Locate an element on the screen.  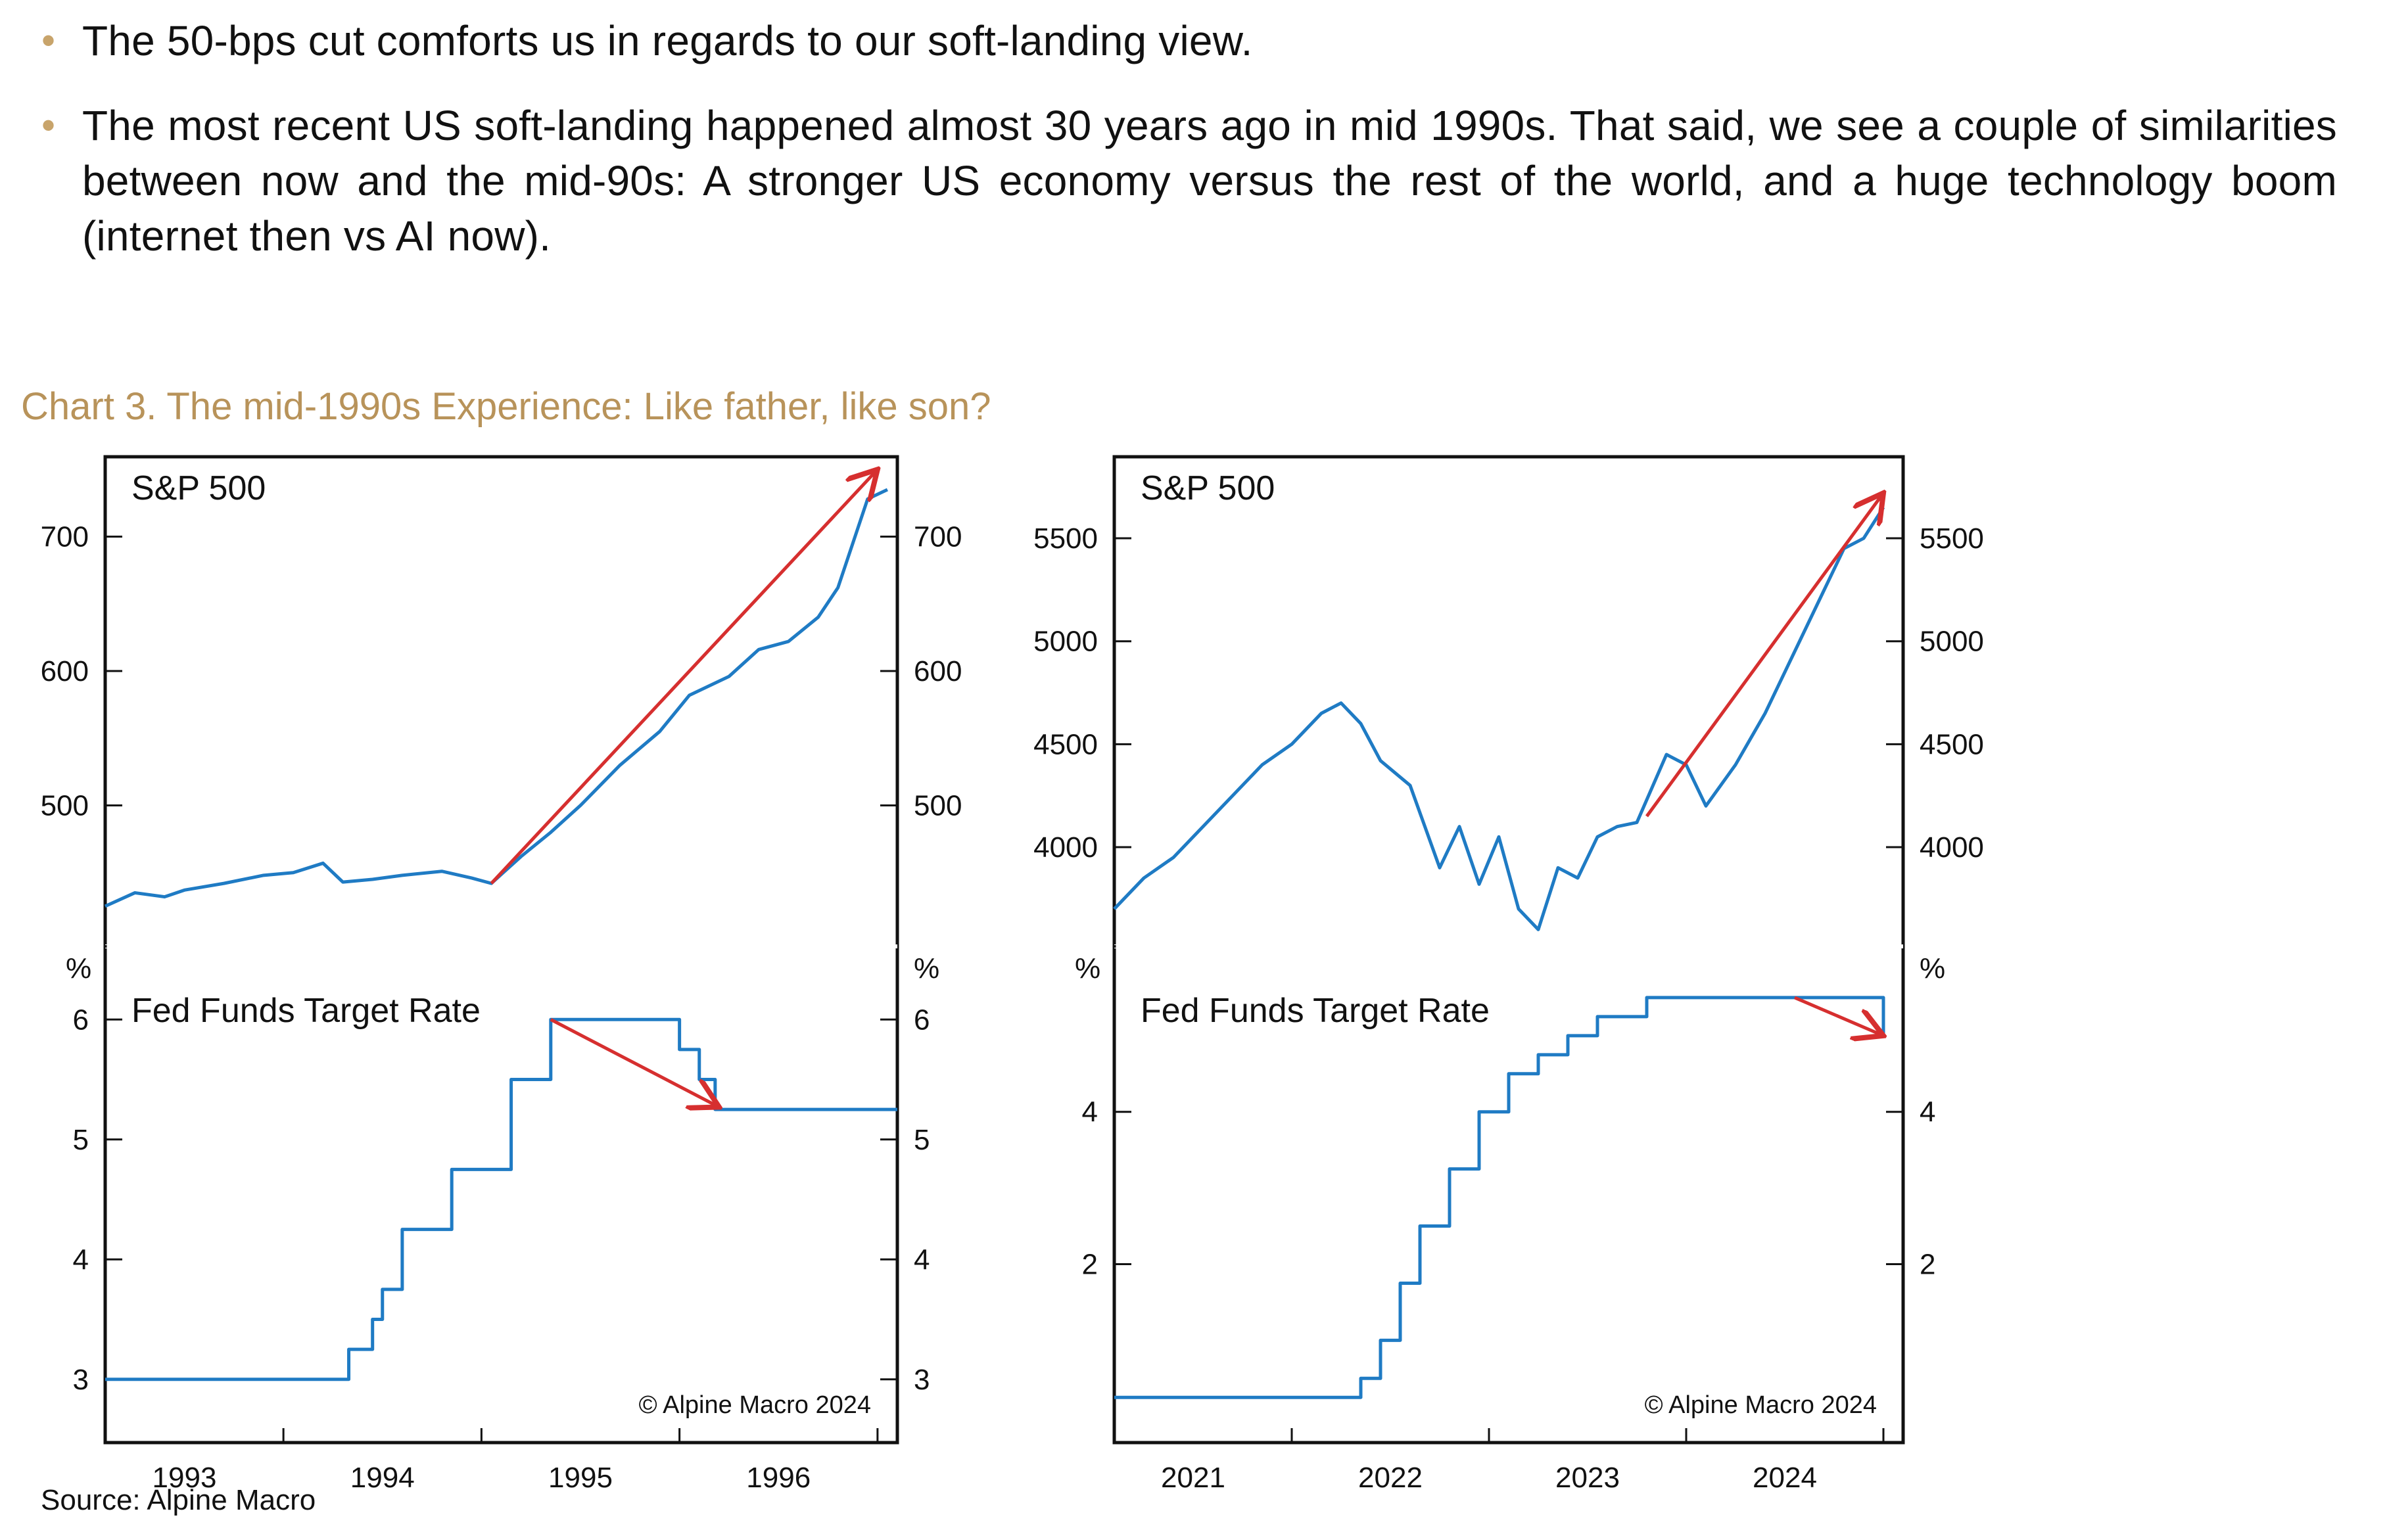
x-tick-label: 1996 is located at coordinates (778, 1478).